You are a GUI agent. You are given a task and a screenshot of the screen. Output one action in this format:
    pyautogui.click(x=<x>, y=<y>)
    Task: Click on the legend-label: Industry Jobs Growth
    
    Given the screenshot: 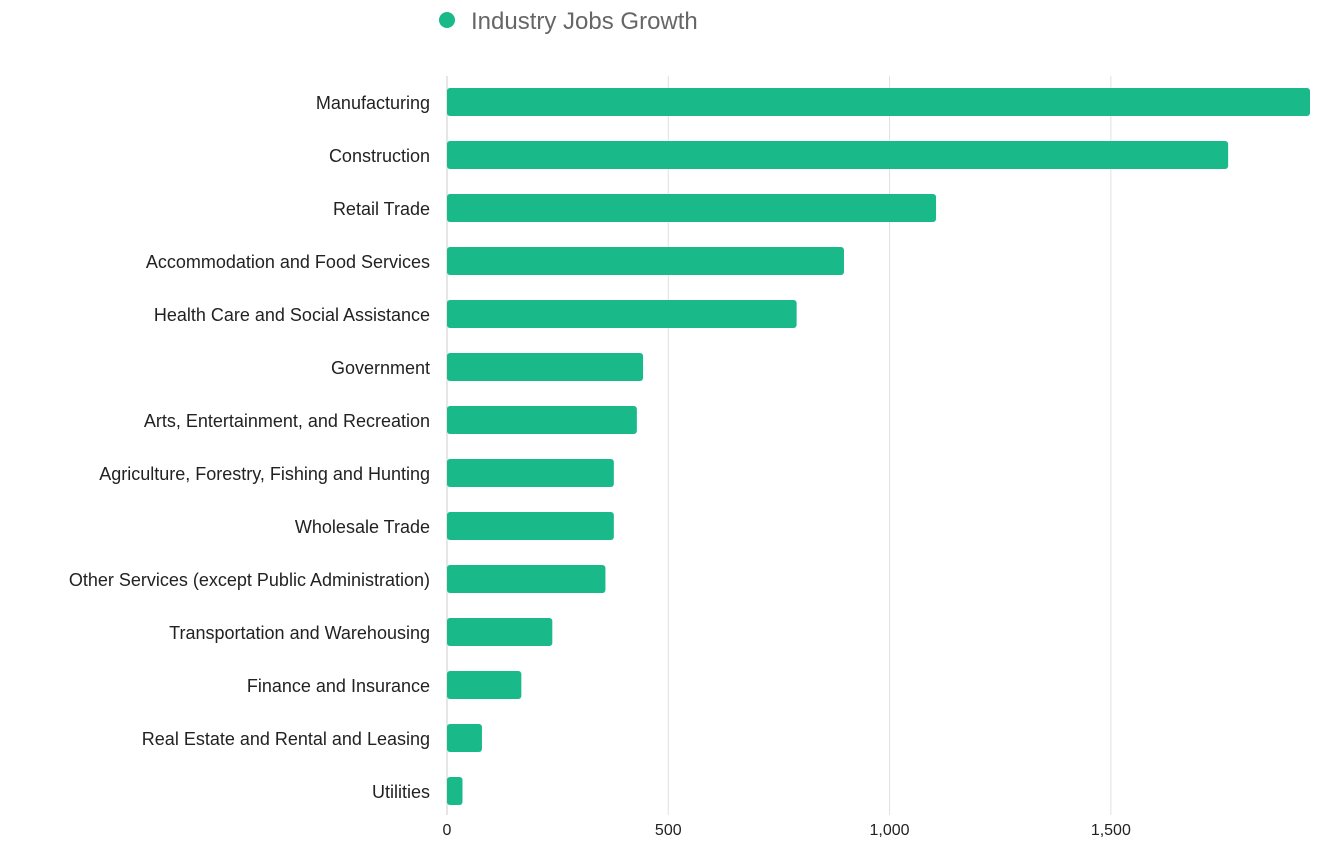 What is the action you would take?
    pyautogui.click(x=584, y=21)
    